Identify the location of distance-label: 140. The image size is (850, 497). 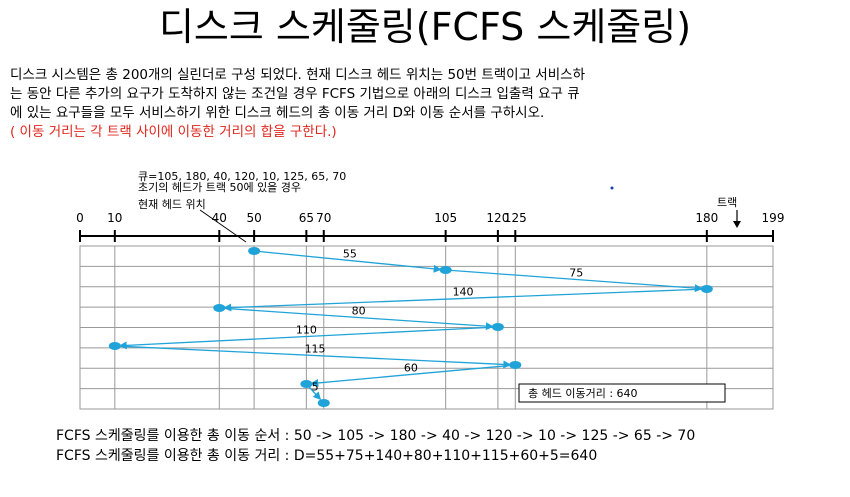
(463, 292).